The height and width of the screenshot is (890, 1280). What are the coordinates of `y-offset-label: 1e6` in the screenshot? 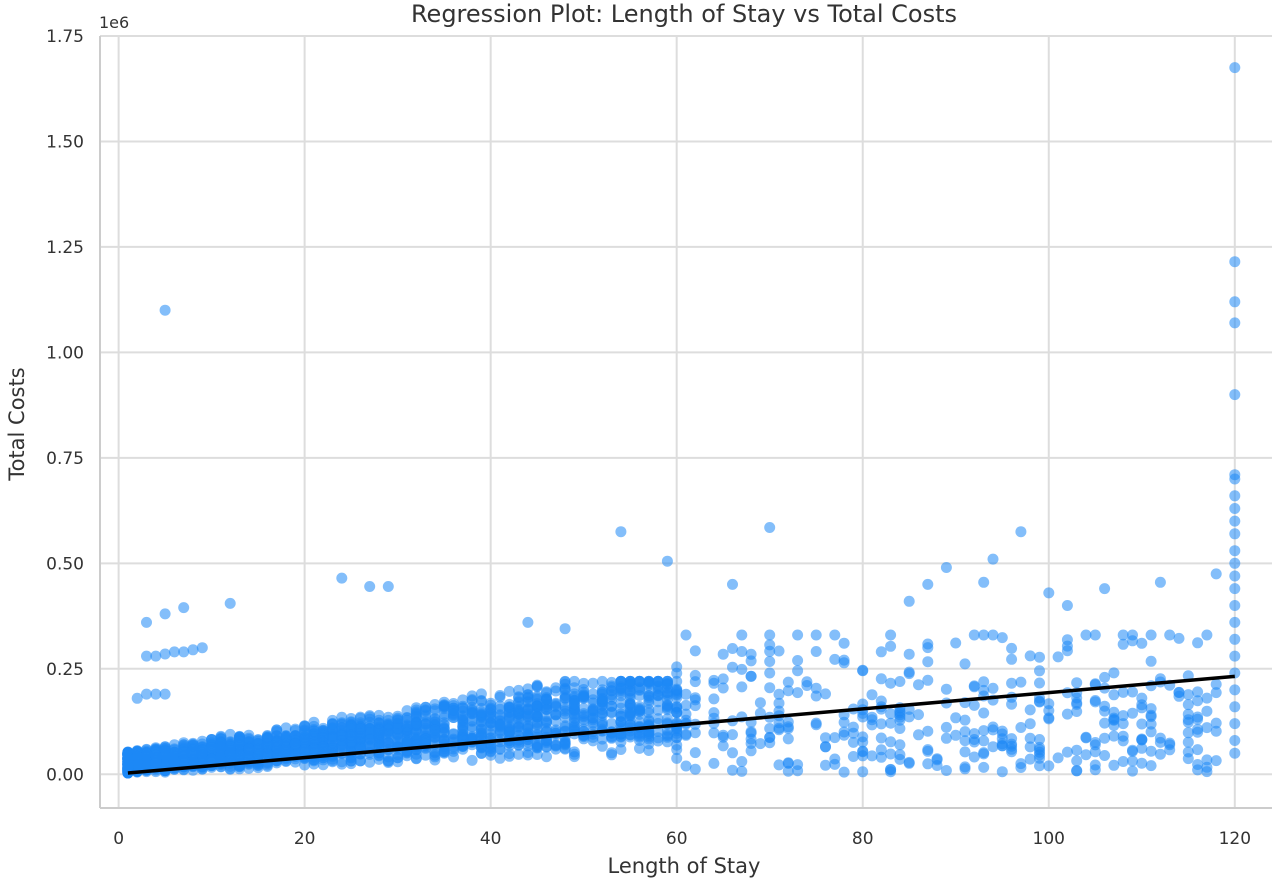 It's located at (114, 22).